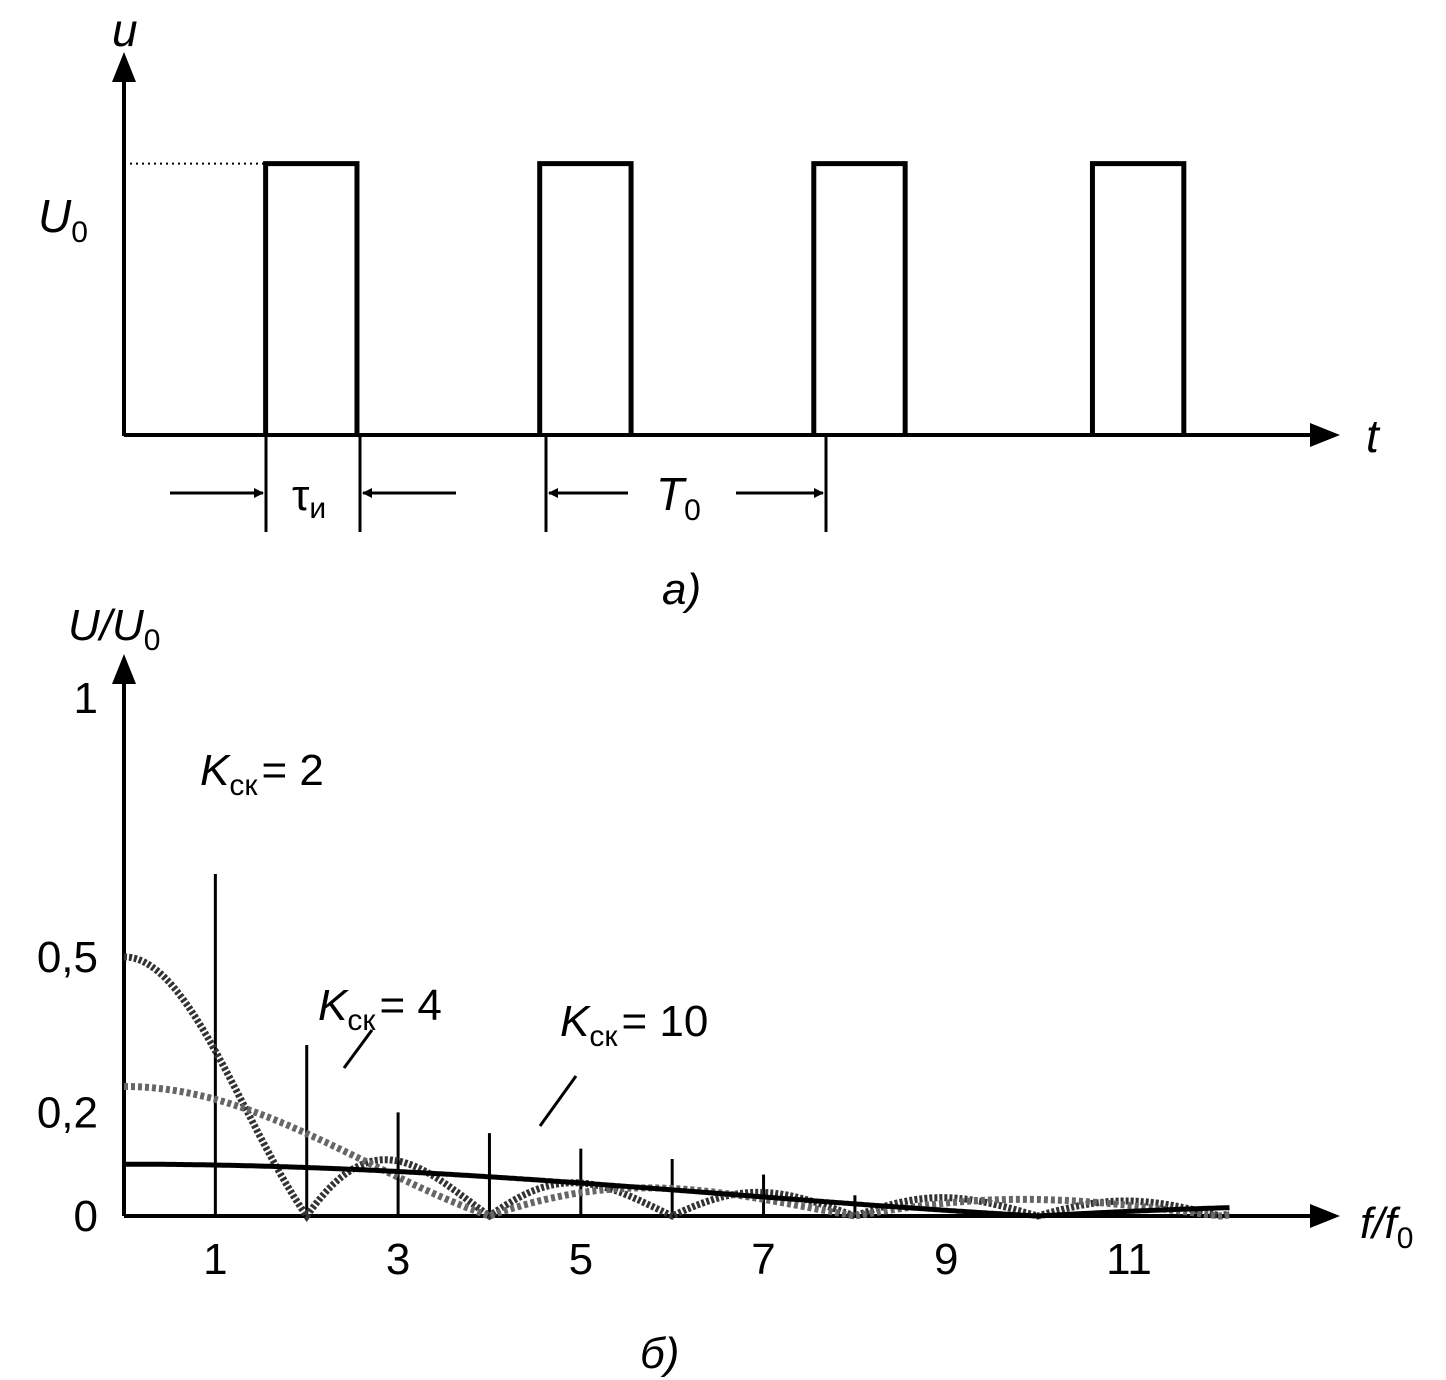  What do you see at coordinates (292, 770) in the screenshot?
I see `series-label-k2-value: = 2` at bounding box center [292, 770].